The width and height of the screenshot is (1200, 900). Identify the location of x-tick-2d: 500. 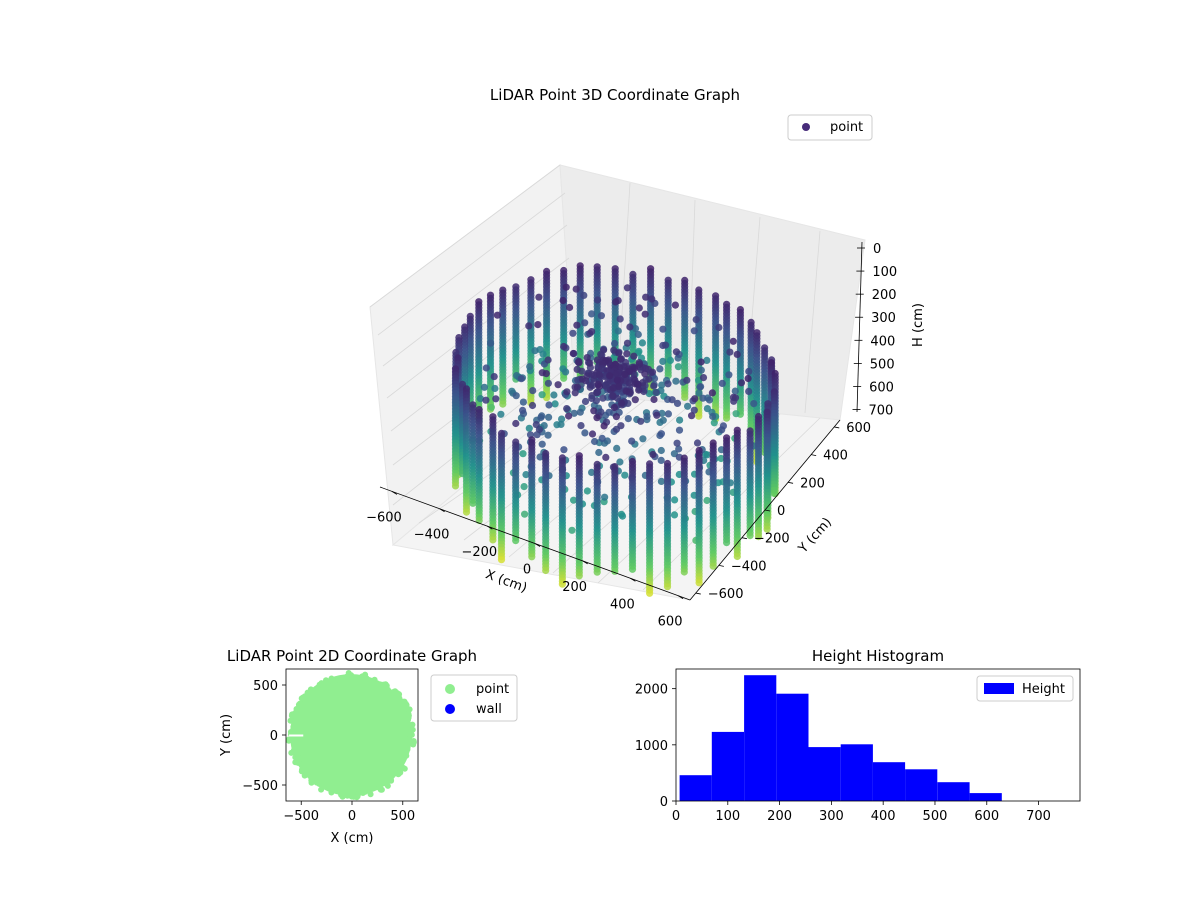
(402, 812).